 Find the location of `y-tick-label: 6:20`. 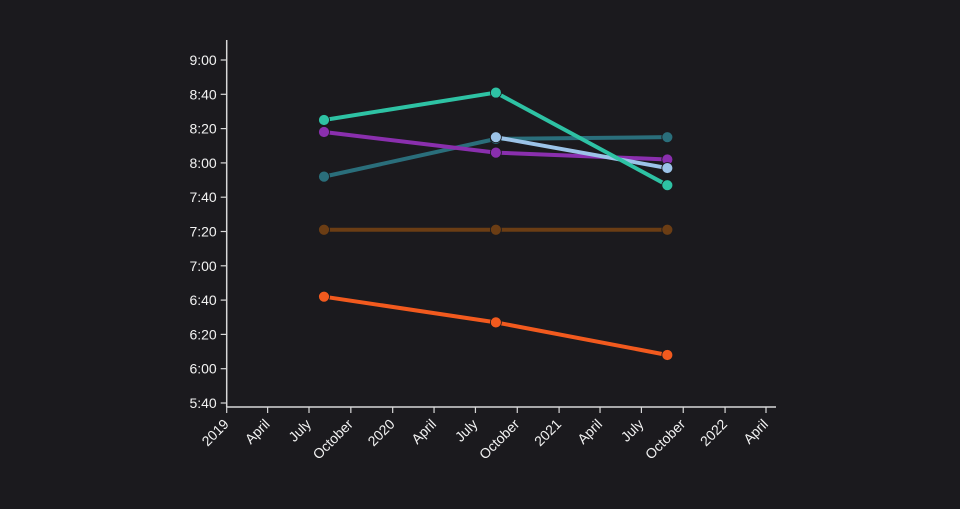

y-tick-label: 6:20 is located at coordinates (202, 334).